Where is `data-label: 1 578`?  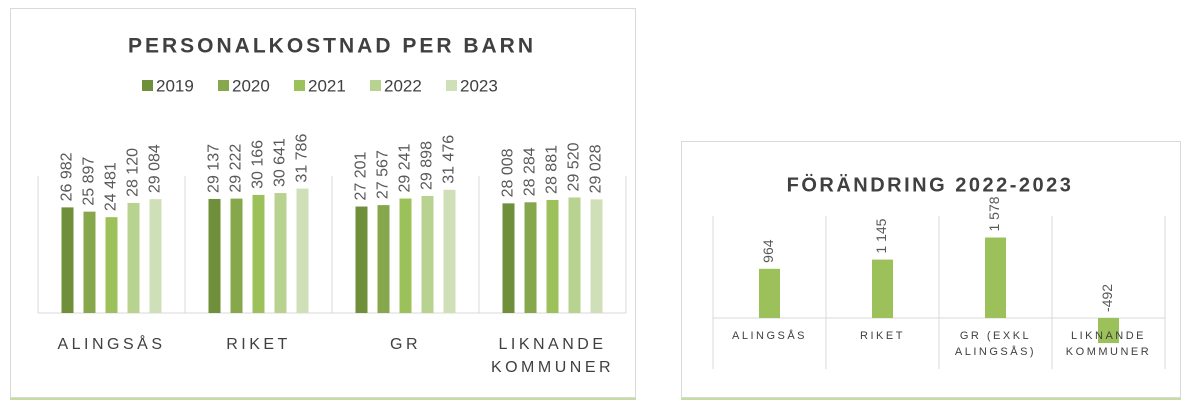 data-label: 1 578 is located at coordinates (994, 213).